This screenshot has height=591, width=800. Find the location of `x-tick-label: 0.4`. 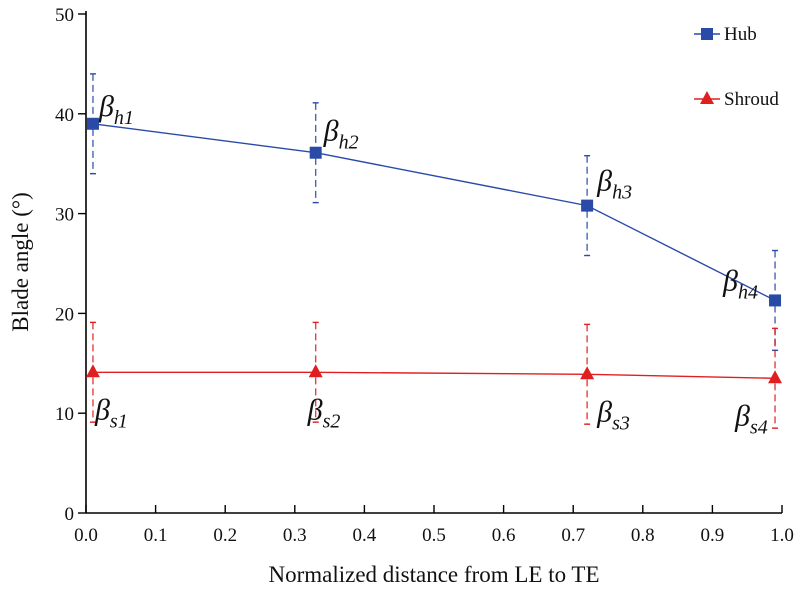

x-tick-label: 0.4 is located at coordinates (365, 535).